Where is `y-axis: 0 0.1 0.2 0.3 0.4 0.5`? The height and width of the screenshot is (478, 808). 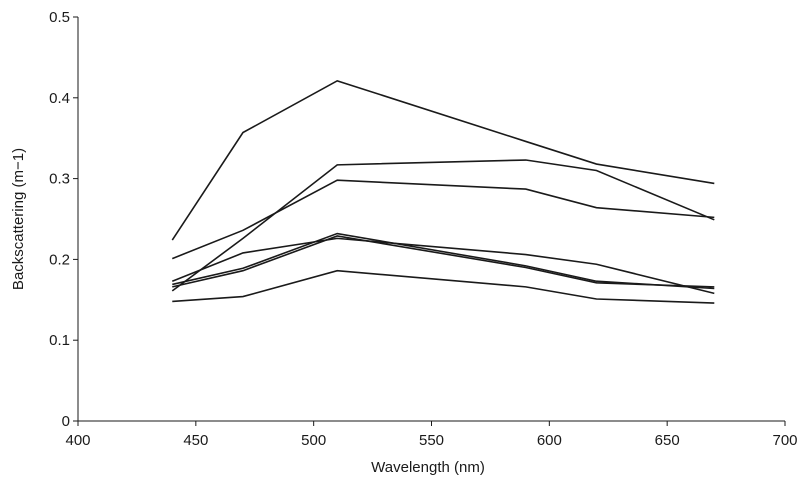 y-axis: 0 0.1 0.2 0.3 0.4 0.5 is located at coordinates (64, 219).